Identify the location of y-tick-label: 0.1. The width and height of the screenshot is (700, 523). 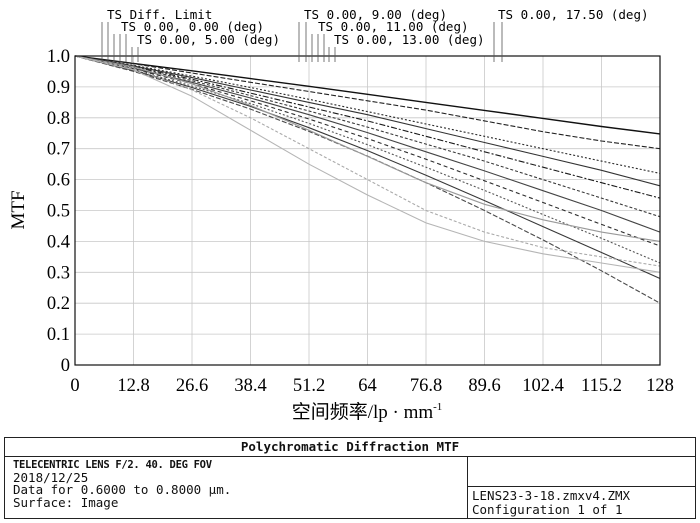
(58, 335).